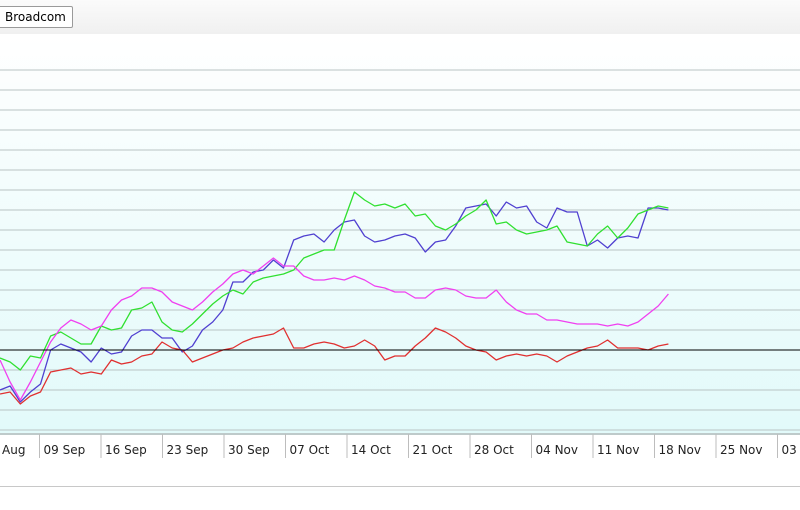  I want to click on x-tick-label: 03 D, so click(791, 450).